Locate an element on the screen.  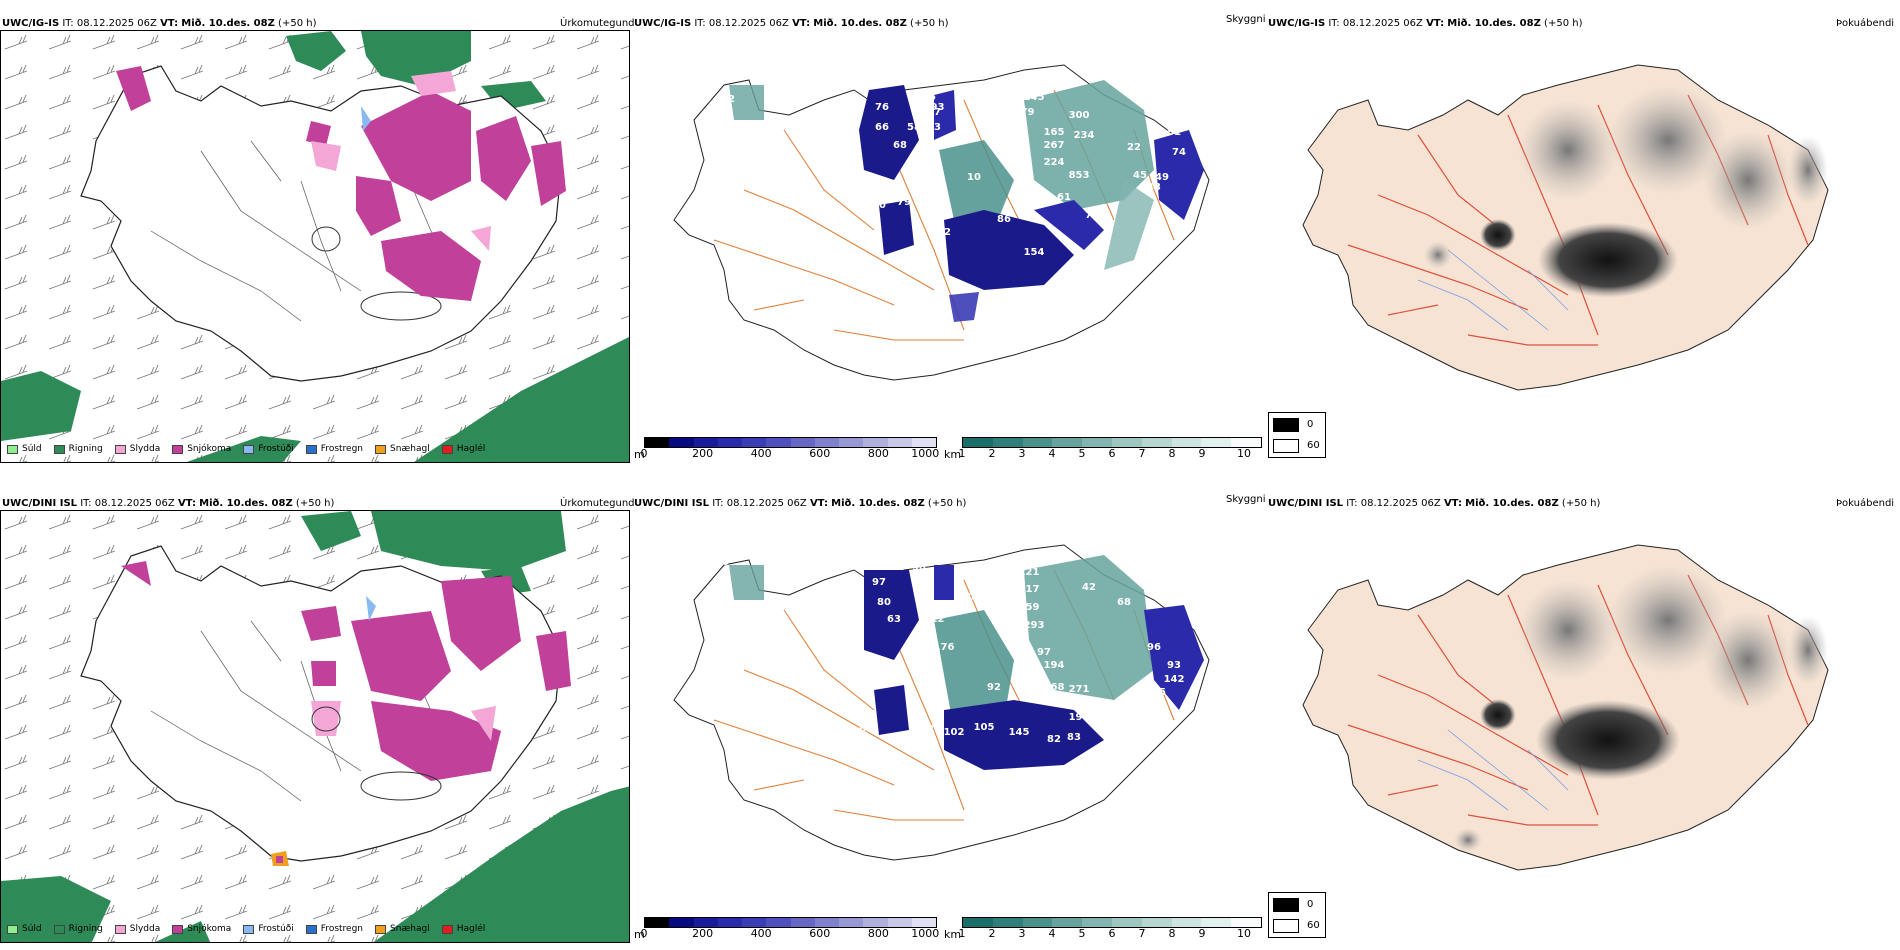
legend-item: Rigning is located at coordinates (78, 929).